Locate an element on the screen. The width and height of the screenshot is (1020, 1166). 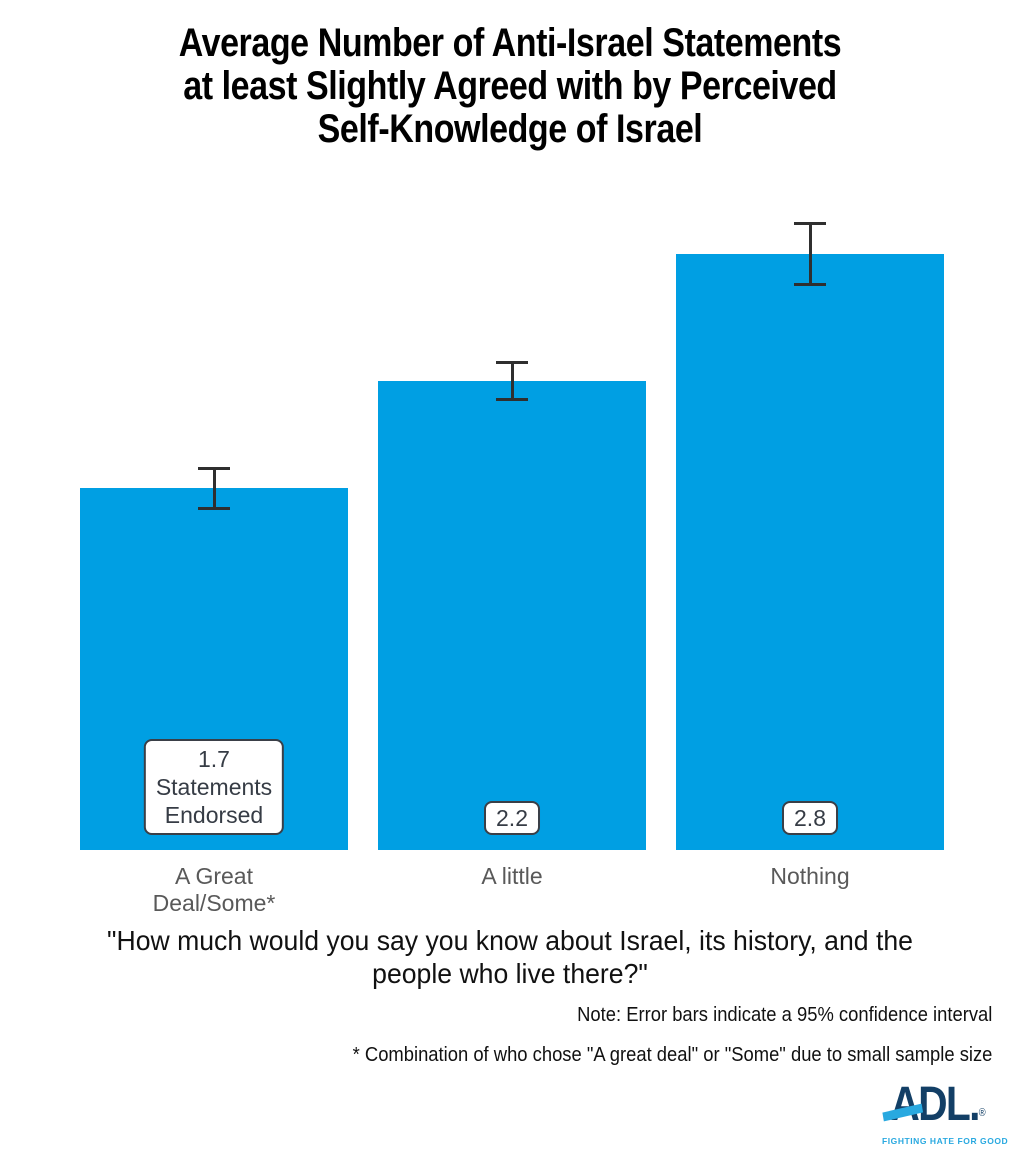
x-axis-label: Nothing is located at coordinates (810, 876).